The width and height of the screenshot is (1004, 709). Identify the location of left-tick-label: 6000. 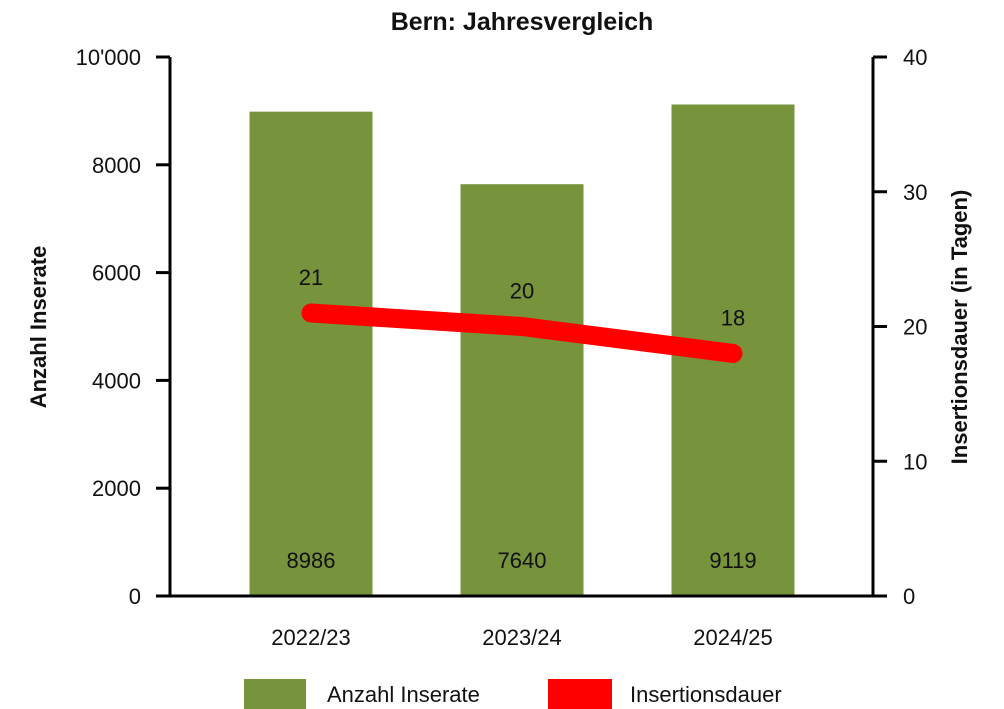
(116, 273).